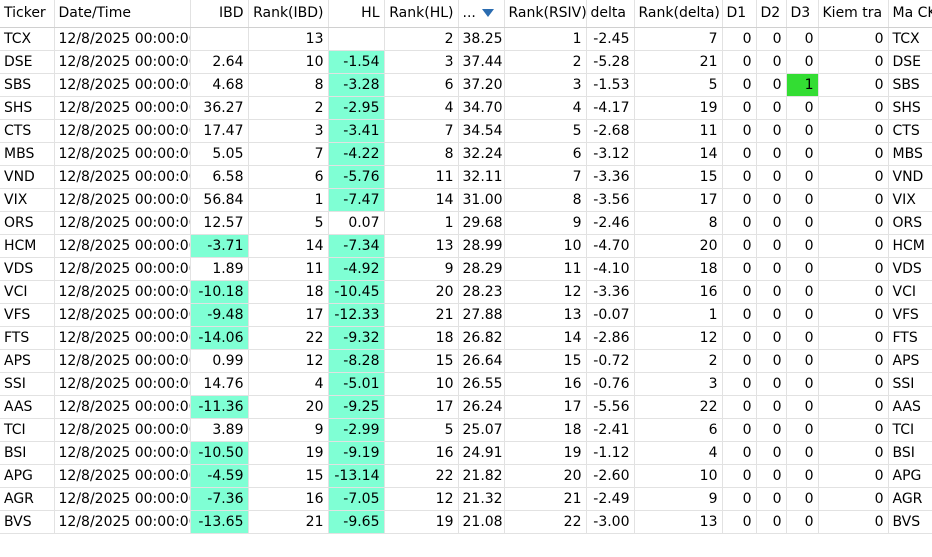 Image resolution: width=932 pixels, height=557 pixels. I want to click on cell-rank-rsiv: 4, so click(545, 108).